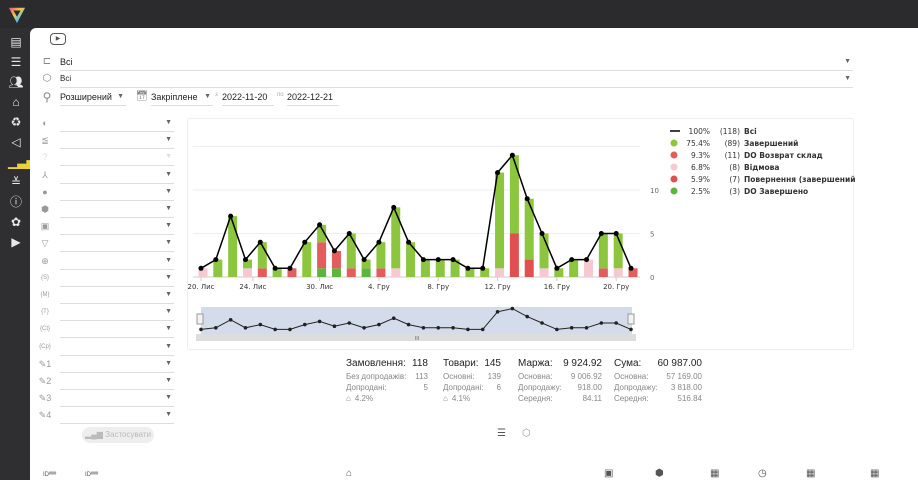  I want to click on to-label: по, so click(280, 95).